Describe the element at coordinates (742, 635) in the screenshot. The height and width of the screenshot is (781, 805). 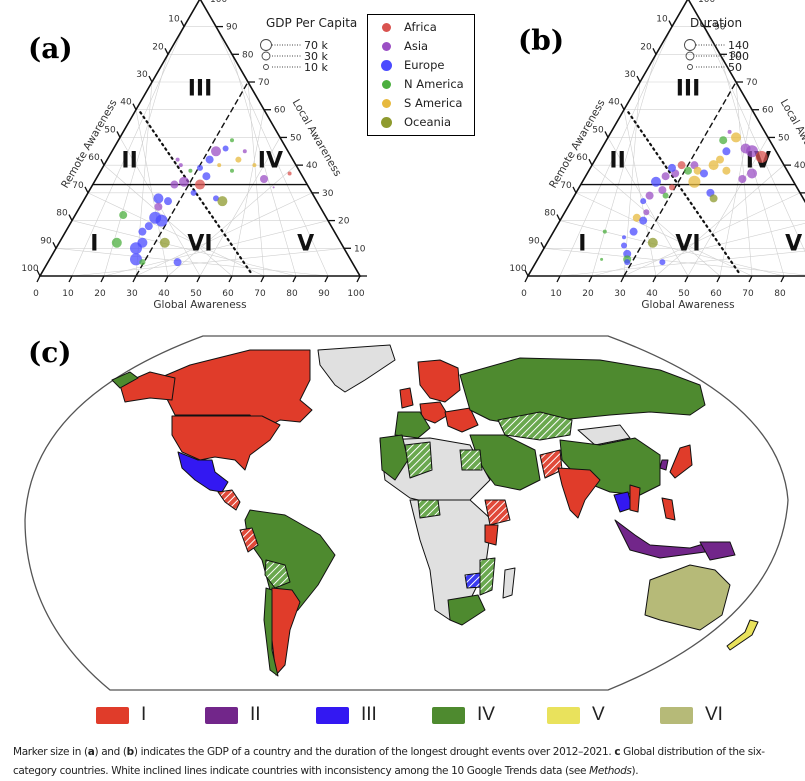
I see `country-new-zealand` at that location.